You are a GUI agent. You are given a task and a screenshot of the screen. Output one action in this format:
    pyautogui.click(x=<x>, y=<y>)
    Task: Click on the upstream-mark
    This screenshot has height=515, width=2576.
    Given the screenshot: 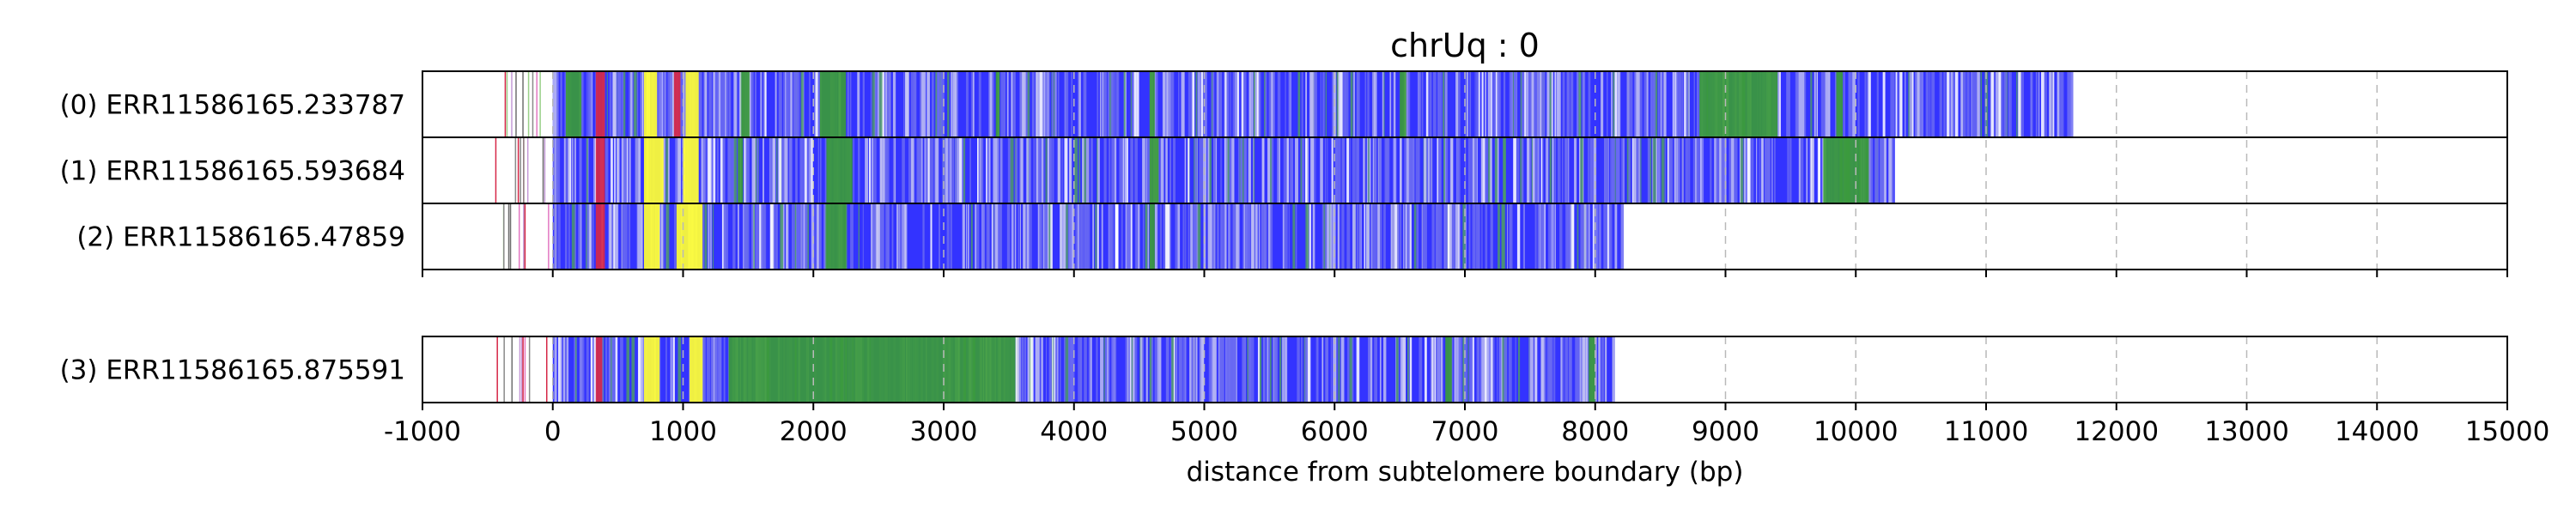 What is the action you would take?
    pyautogui.click(x=520, y=170)
    